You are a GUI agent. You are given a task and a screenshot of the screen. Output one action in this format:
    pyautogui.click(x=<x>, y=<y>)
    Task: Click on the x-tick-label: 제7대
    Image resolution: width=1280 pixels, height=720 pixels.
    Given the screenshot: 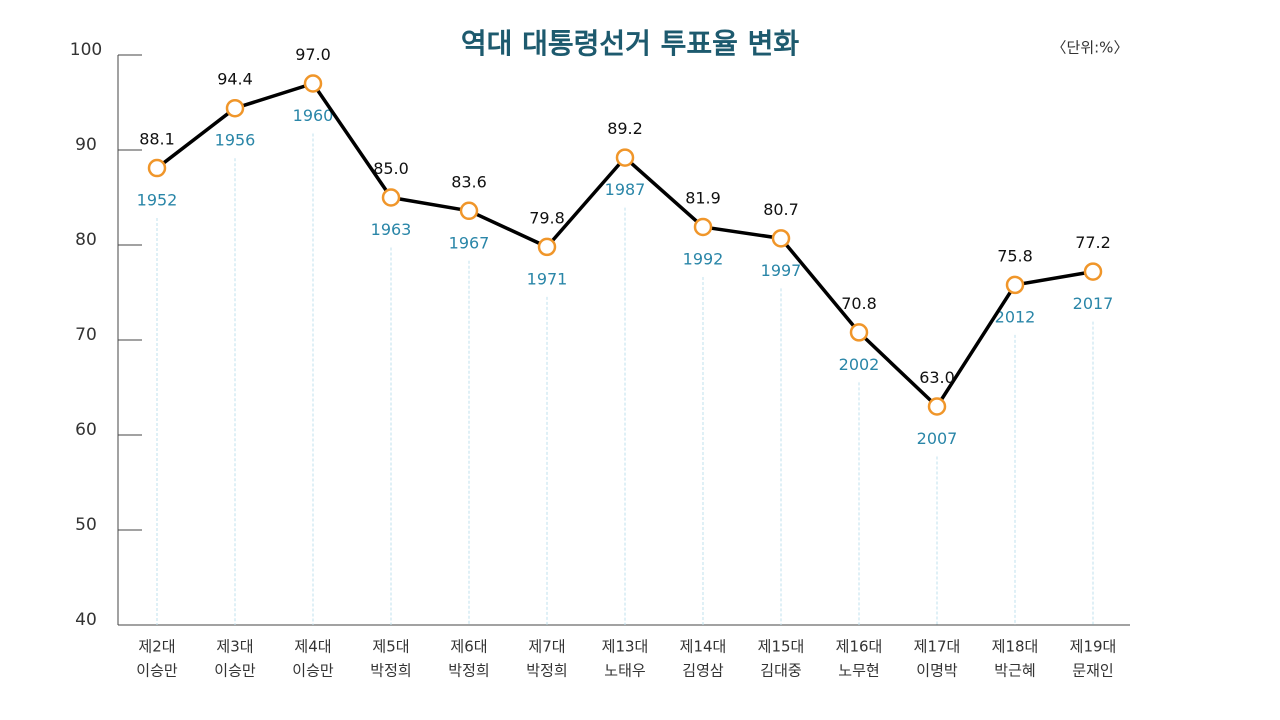 What is the action you would take?
    pyautogui.click(x=546, y=647)
    